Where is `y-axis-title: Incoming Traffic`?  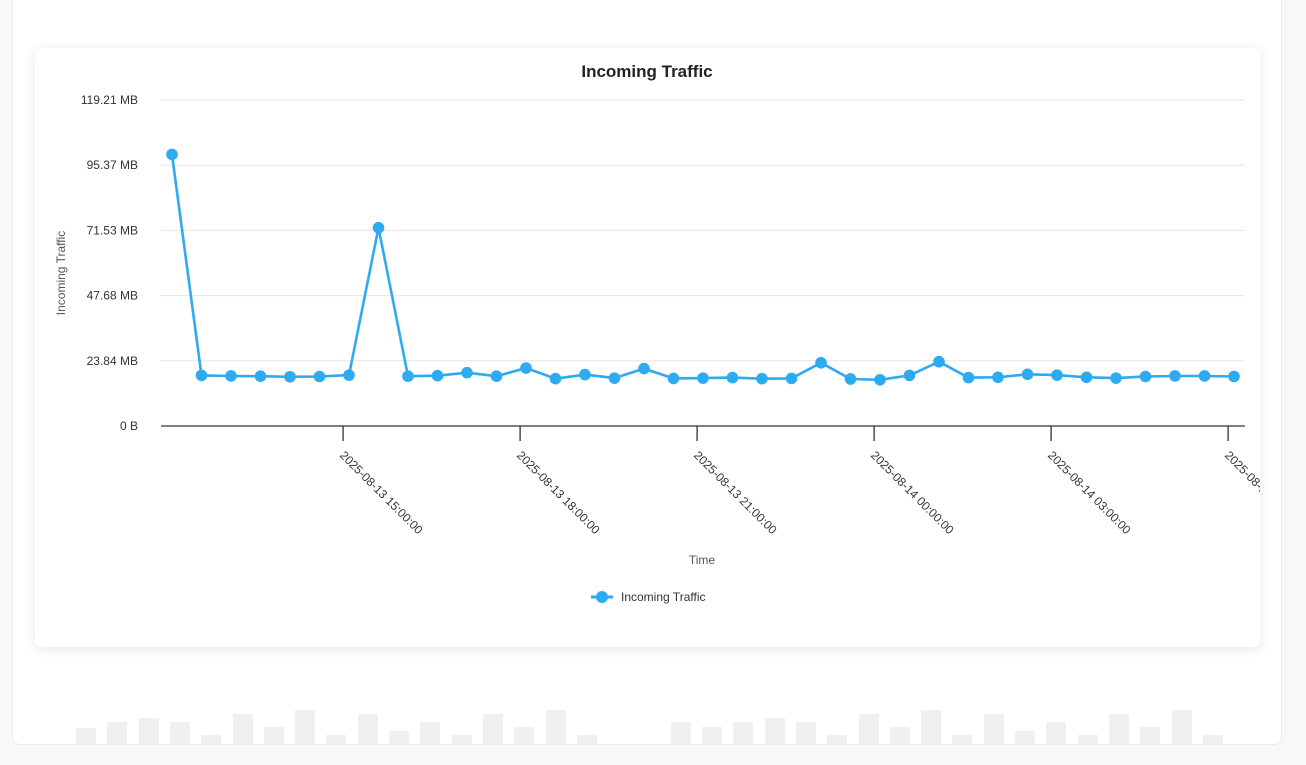
y-axis-title: Incoming Traffic is located at coordinates (61, 273).